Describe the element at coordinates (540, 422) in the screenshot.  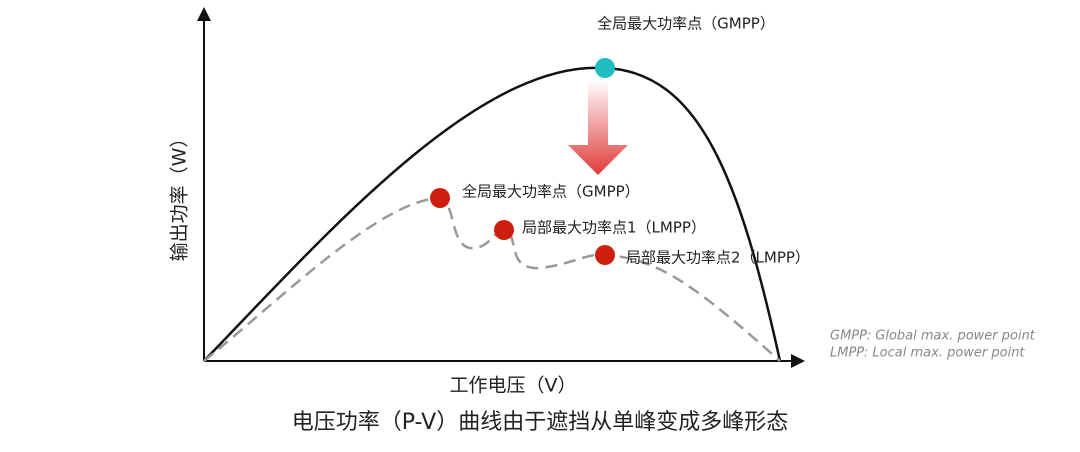
I see `caption: 电压功率（P-V）曲线由于遮挡从单峰变成多峰形态` at that location.